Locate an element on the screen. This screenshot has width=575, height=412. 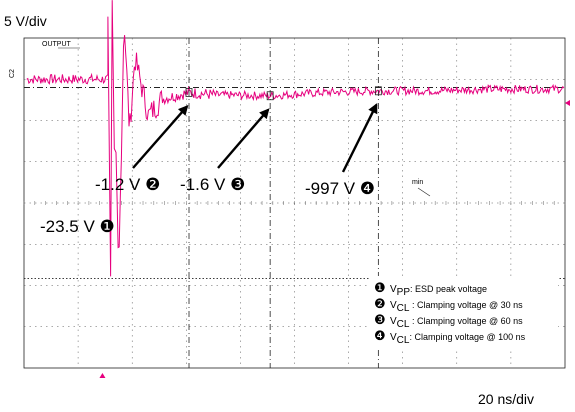
legend-entry: VCL : Clamping voltage @ 60 ns is located at coordinates (456, 323).